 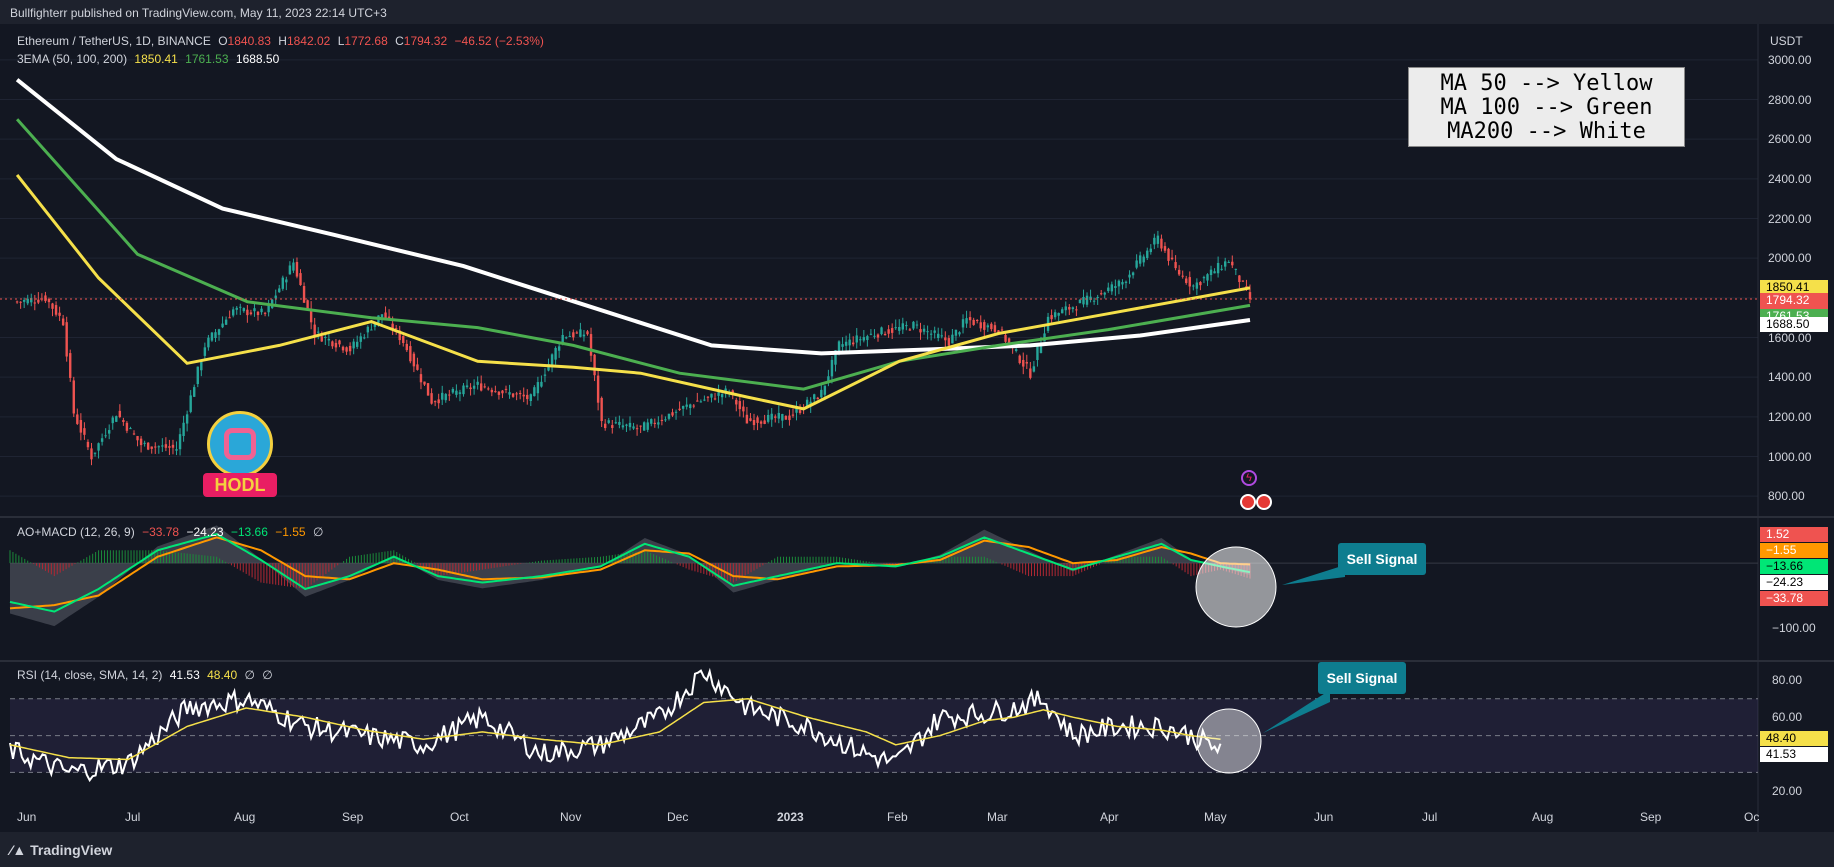 What do you see at coordinates (1794, 582) in the screenshot?
I see `macd-value-badge: −24.23` at bounding box center [1794, 582].